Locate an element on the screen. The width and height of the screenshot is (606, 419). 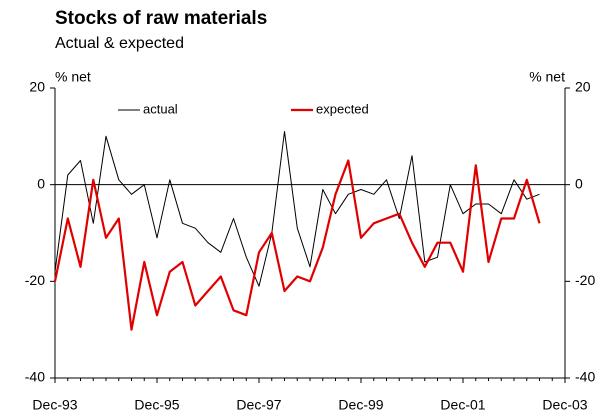
y2-axis-label: % net is located at coordinates (547, 77).